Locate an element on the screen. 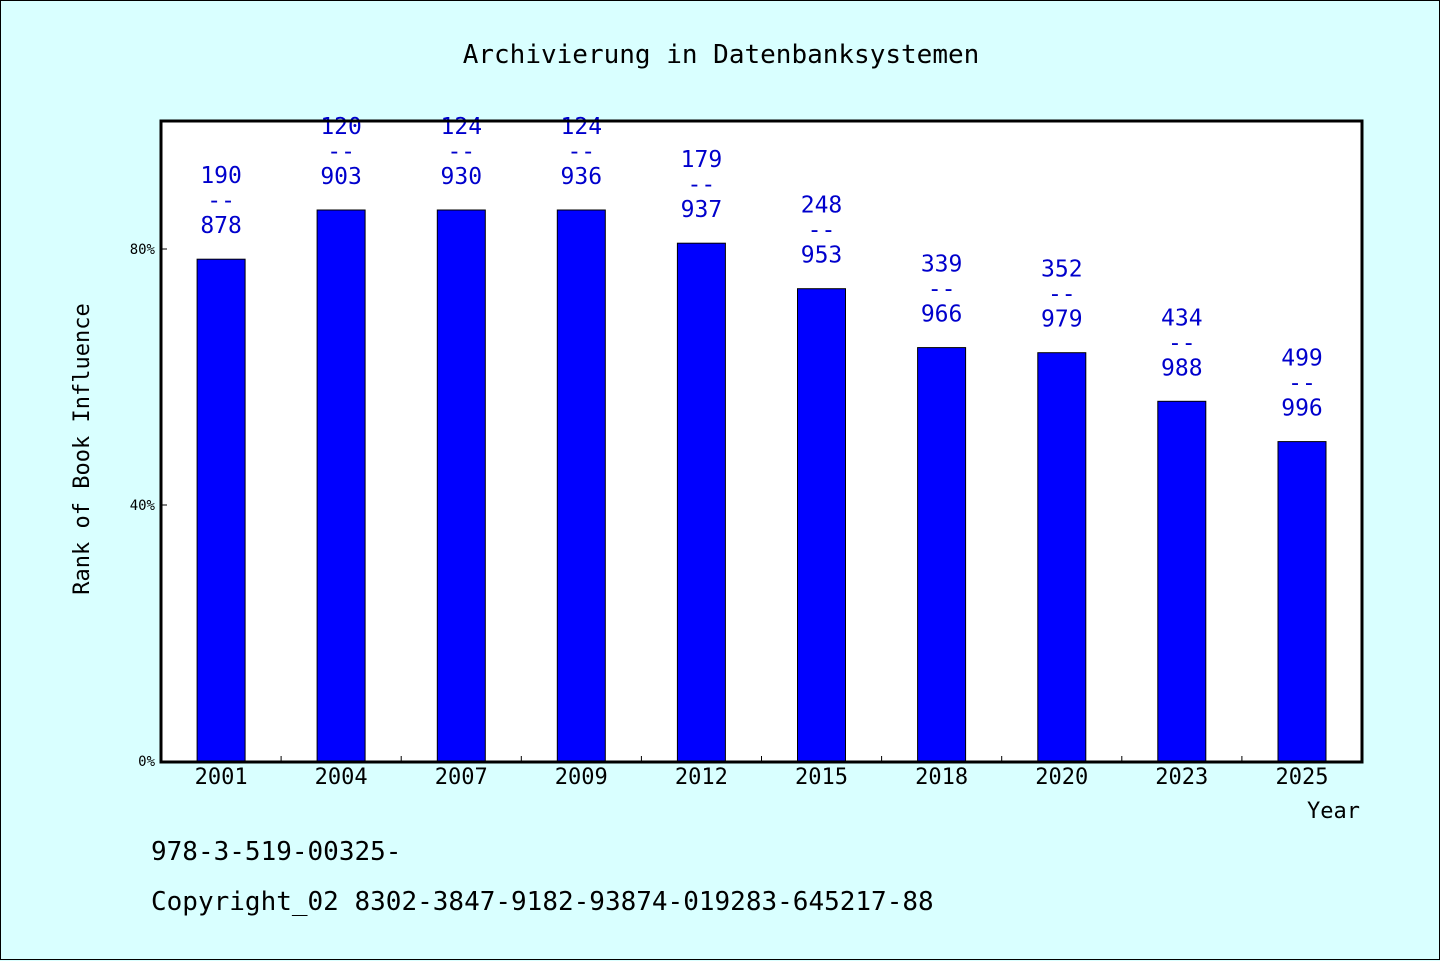 This screenshot has height=961, width=1440. data-label: 434 is located at coordinates (1182, 318).